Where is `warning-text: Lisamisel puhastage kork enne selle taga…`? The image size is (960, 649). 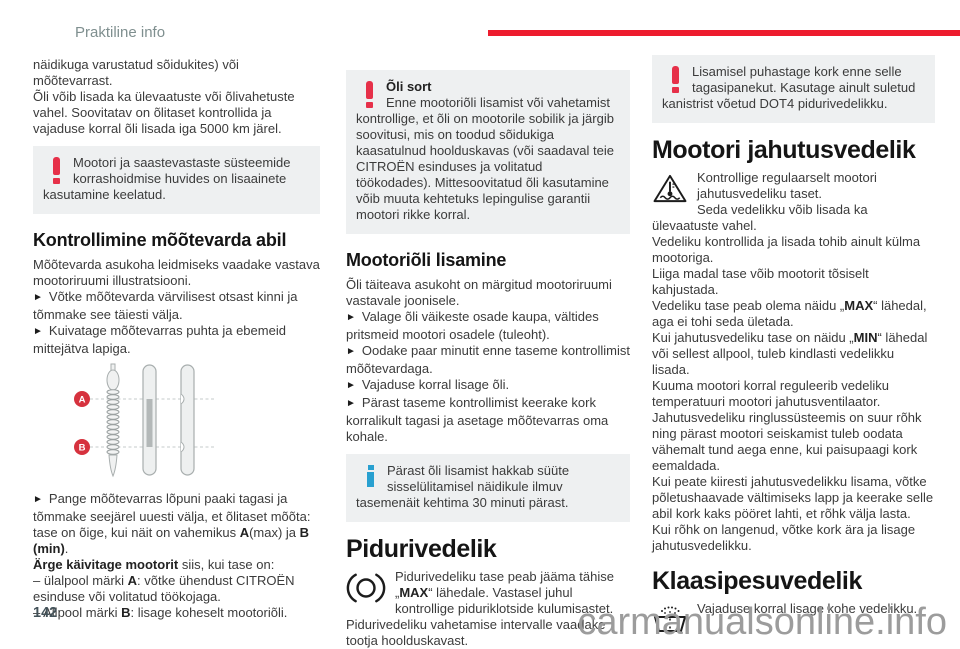
warning-text: Lisamisel puhastage kork enne selle taga… is located at coordinates (789, 87).